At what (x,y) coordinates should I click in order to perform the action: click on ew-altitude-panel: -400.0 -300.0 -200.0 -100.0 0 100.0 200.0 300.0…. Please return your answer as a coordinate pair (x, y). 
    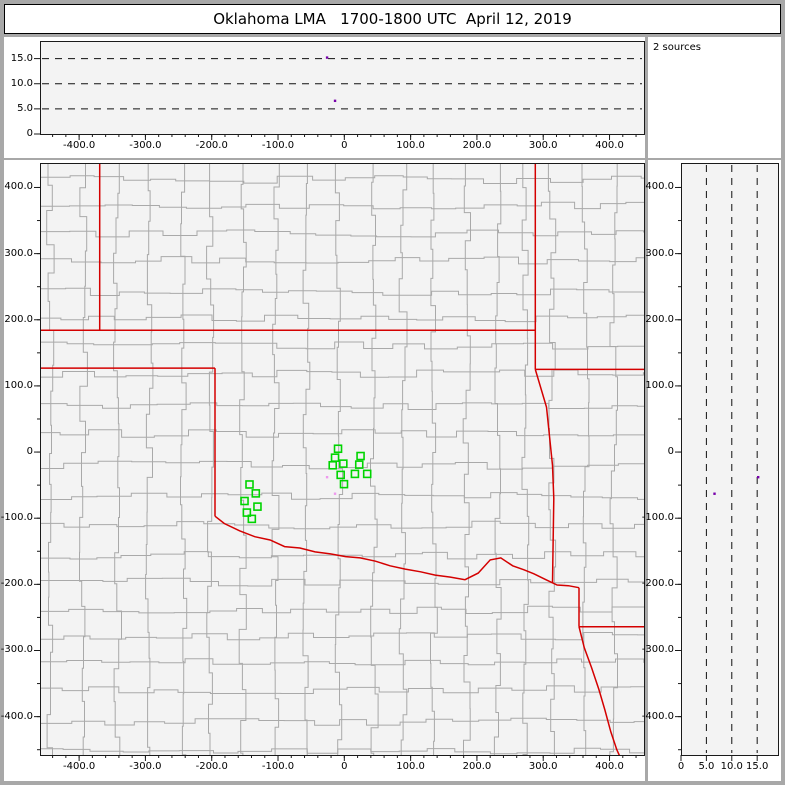
    Looking at the image, I should click on (324, 97).